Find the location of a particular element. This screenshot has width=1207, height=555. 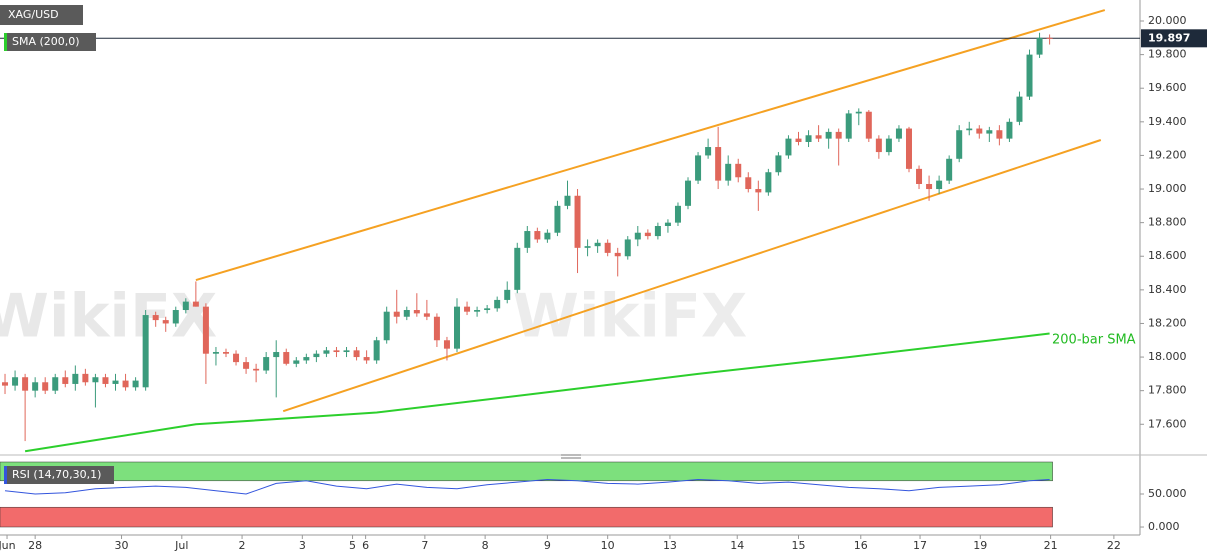

x-tick-label: Jun is located at coordinates (8, 545).